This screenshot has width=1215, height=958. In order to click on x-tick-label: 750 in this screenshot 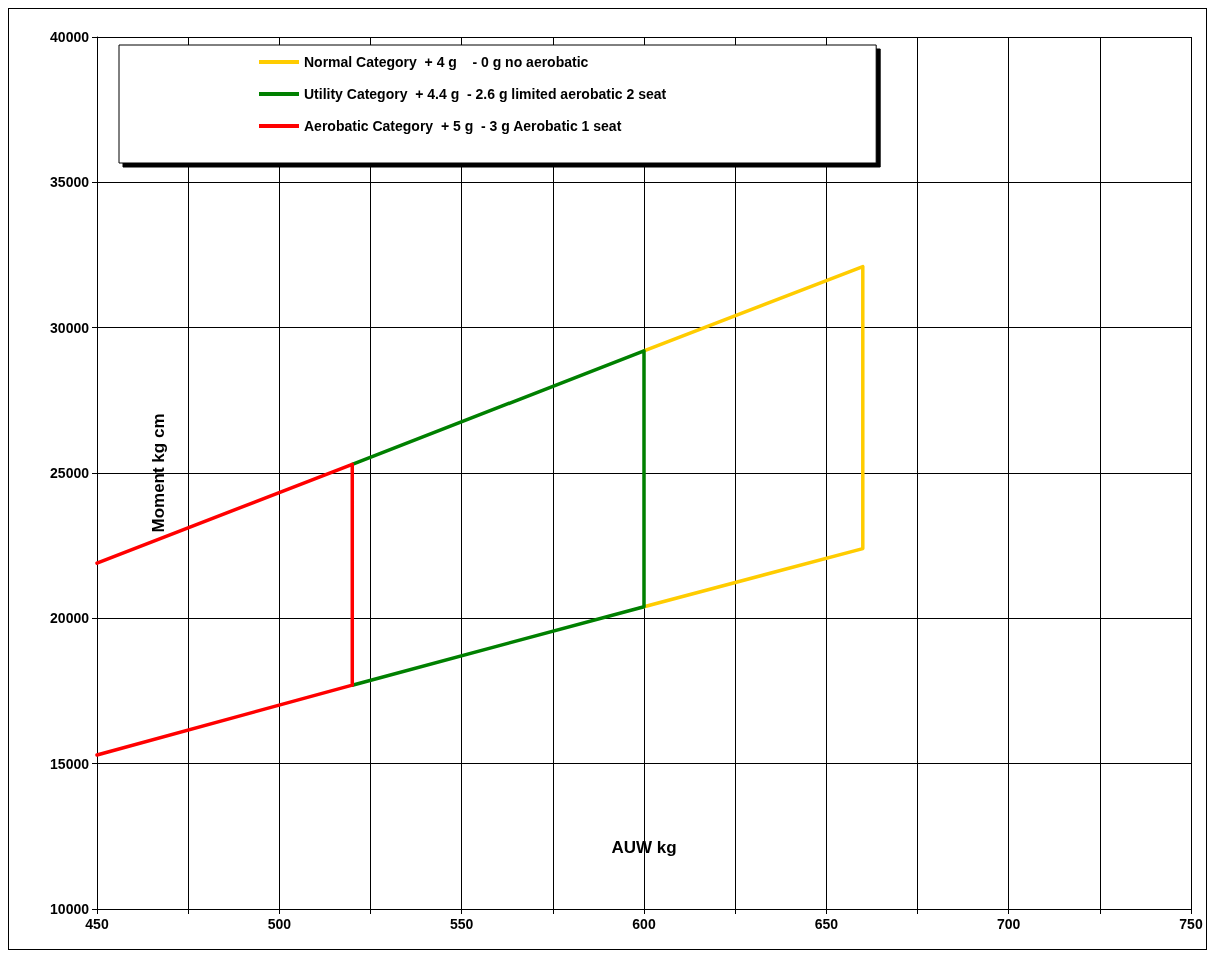, I will do `click(1191, 924)`.